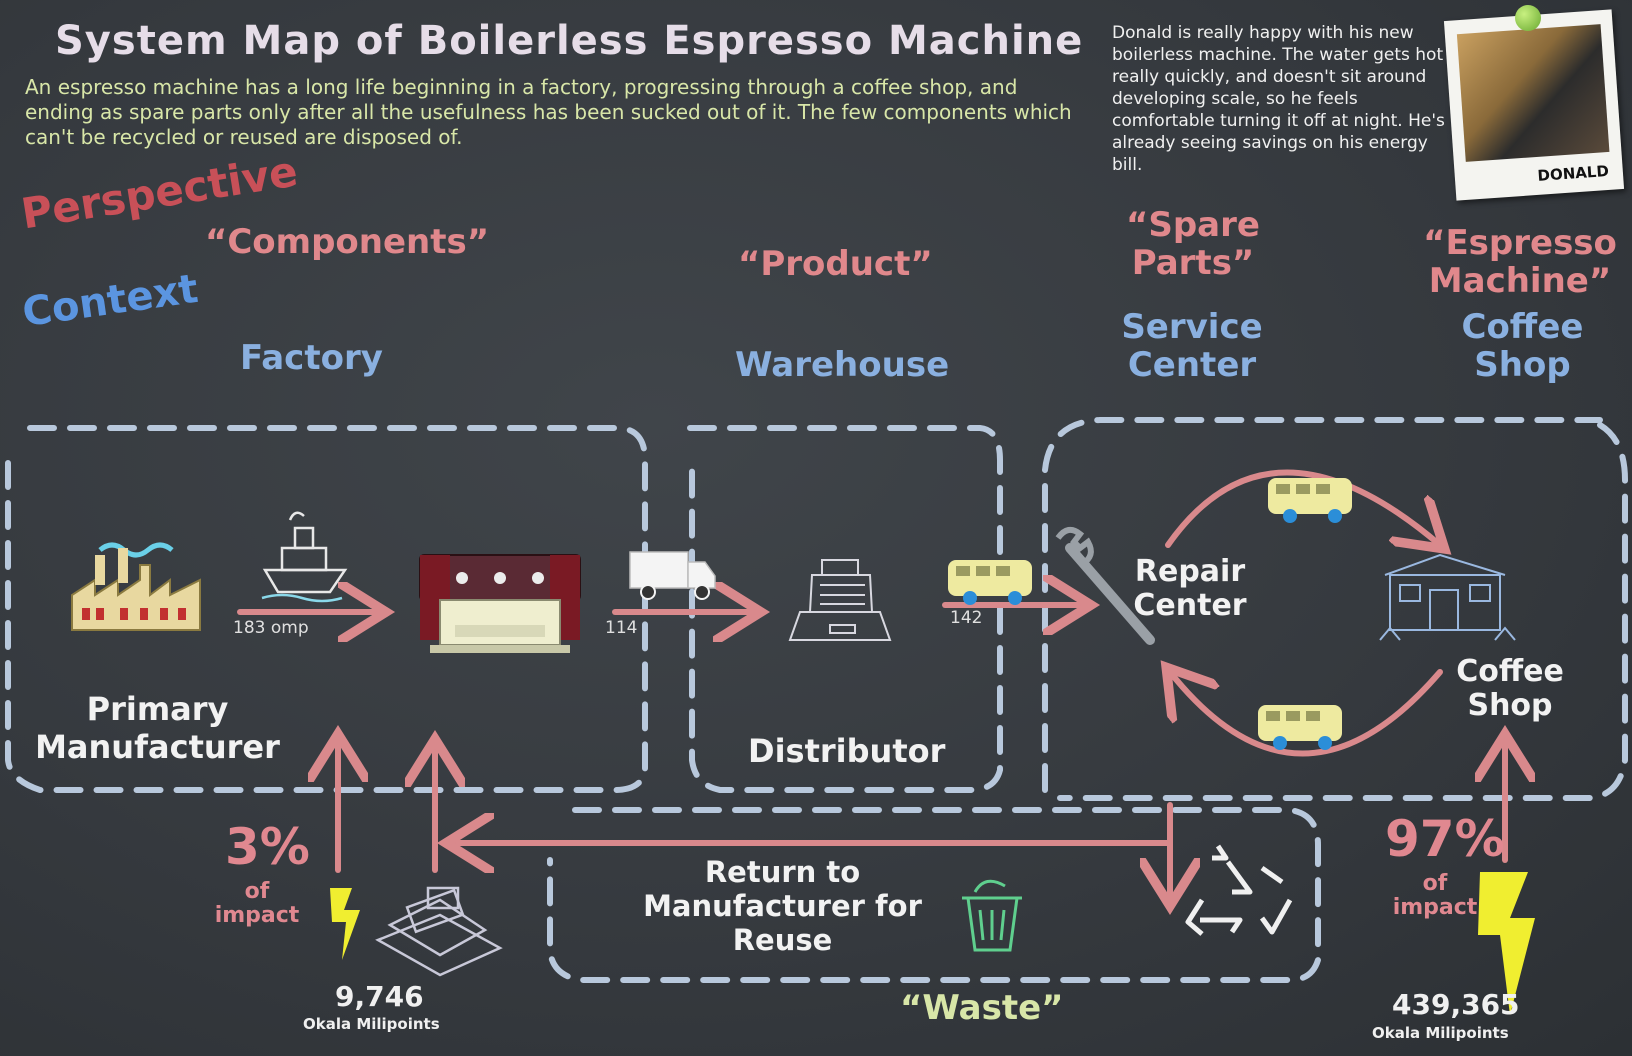  I want to click on perspective-spare-parts: “Spare Parts”, so click(1193, 244).